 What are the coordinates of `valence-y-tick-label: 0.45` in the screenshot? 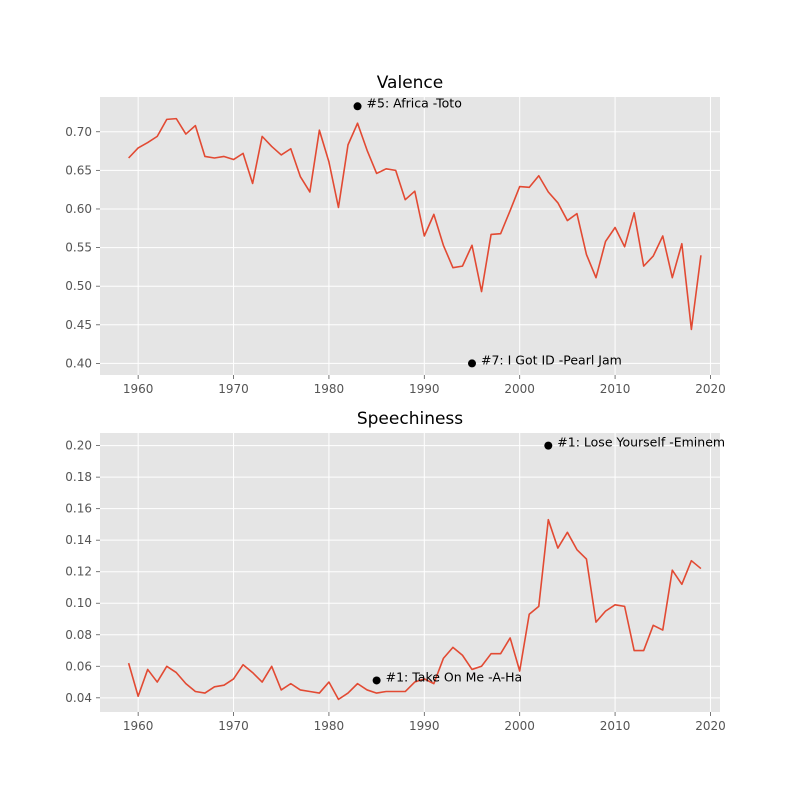 It's located at (78, 325).